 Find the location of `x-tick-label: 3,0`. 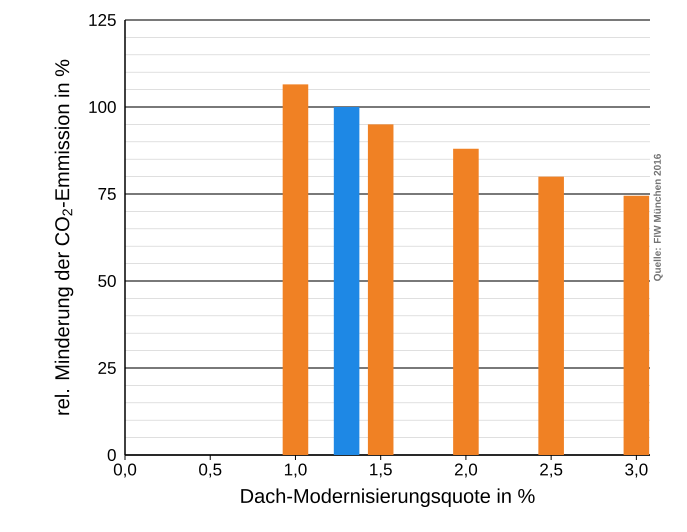

x-tick-label: 3,0 is located at coordinates (636, 471).